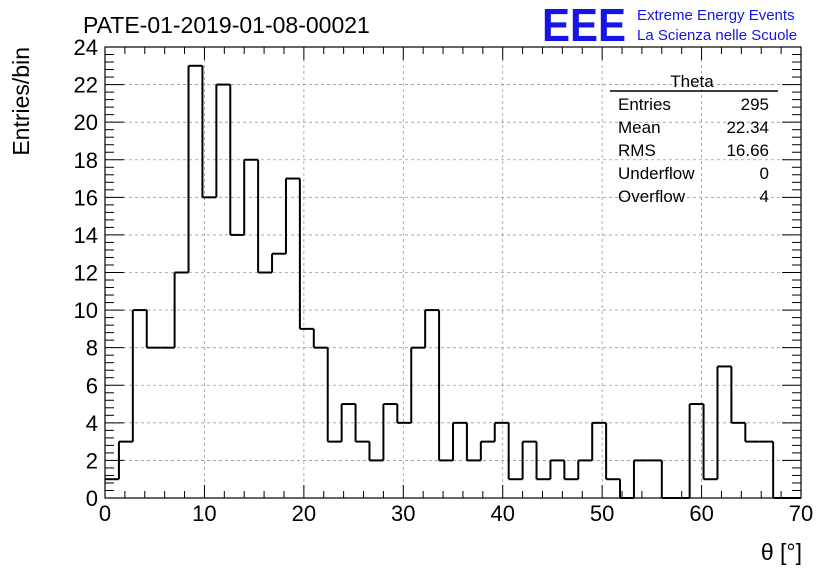 The width and height of the screenshot is (836, 572). I want to click on y-tick-label: 6, so click(92, 385).